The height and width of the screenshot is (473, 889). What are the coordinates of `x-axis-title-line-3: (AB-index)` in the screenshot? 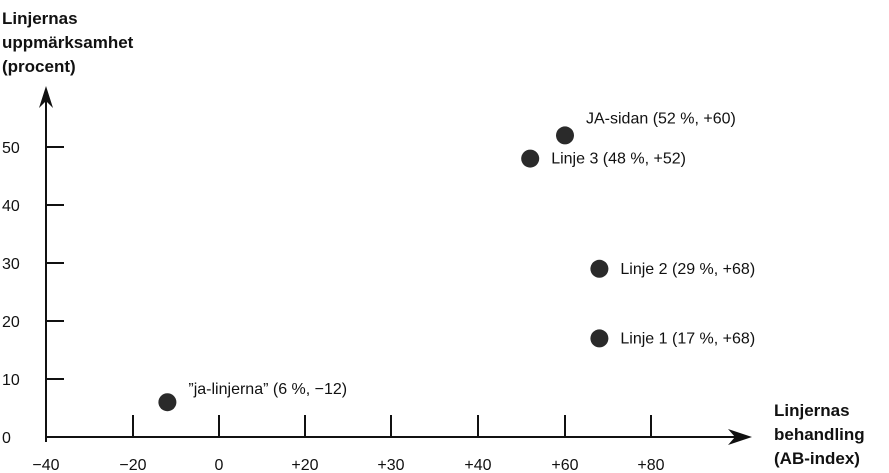 It's located at (817, 458).